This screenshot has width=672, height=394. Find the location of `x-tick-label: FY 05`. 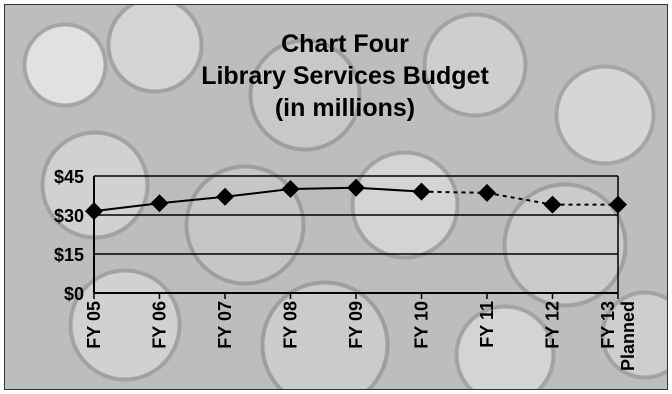

x-tick-label: FY 05 is located at coordinates (94, 325).